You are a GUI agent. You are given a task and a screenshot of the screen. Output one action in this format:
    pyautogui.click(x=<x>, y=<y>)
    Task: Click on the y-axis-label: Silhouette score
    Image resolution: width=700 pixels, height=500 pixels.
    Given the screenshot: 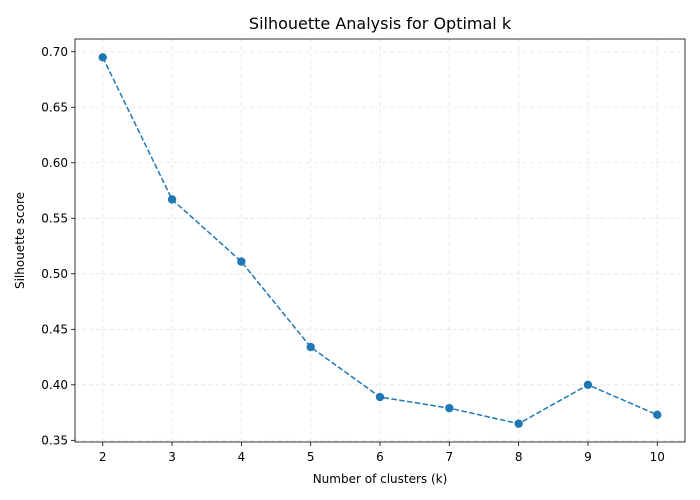 What is the action you would take?
    pyautogui.click(x=20, y=240)
    